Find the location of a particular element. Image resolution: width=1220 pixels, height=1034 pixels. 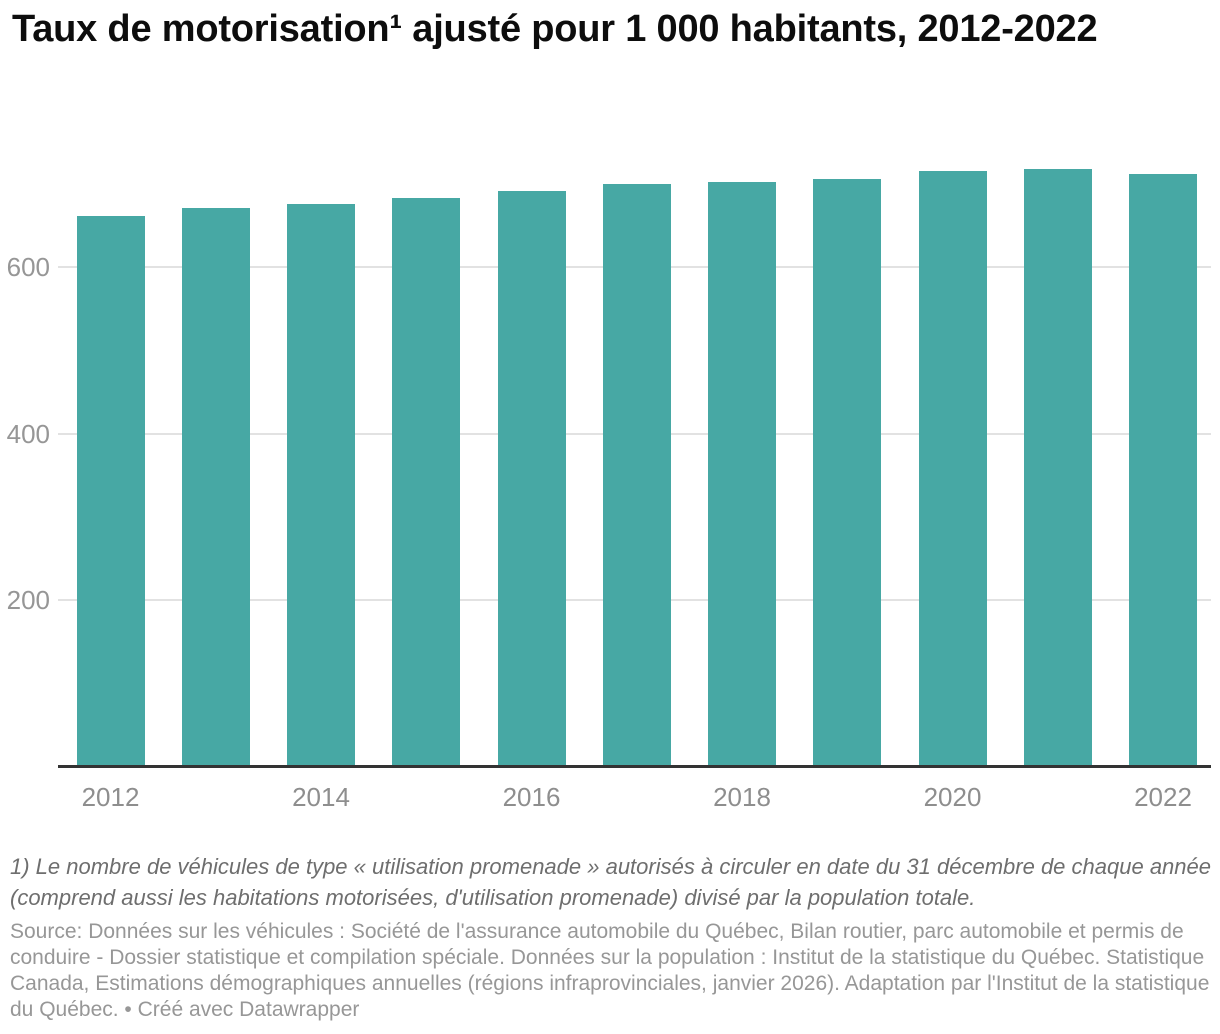

x-tick-label: 2016 is located at coordinates (531, 797).